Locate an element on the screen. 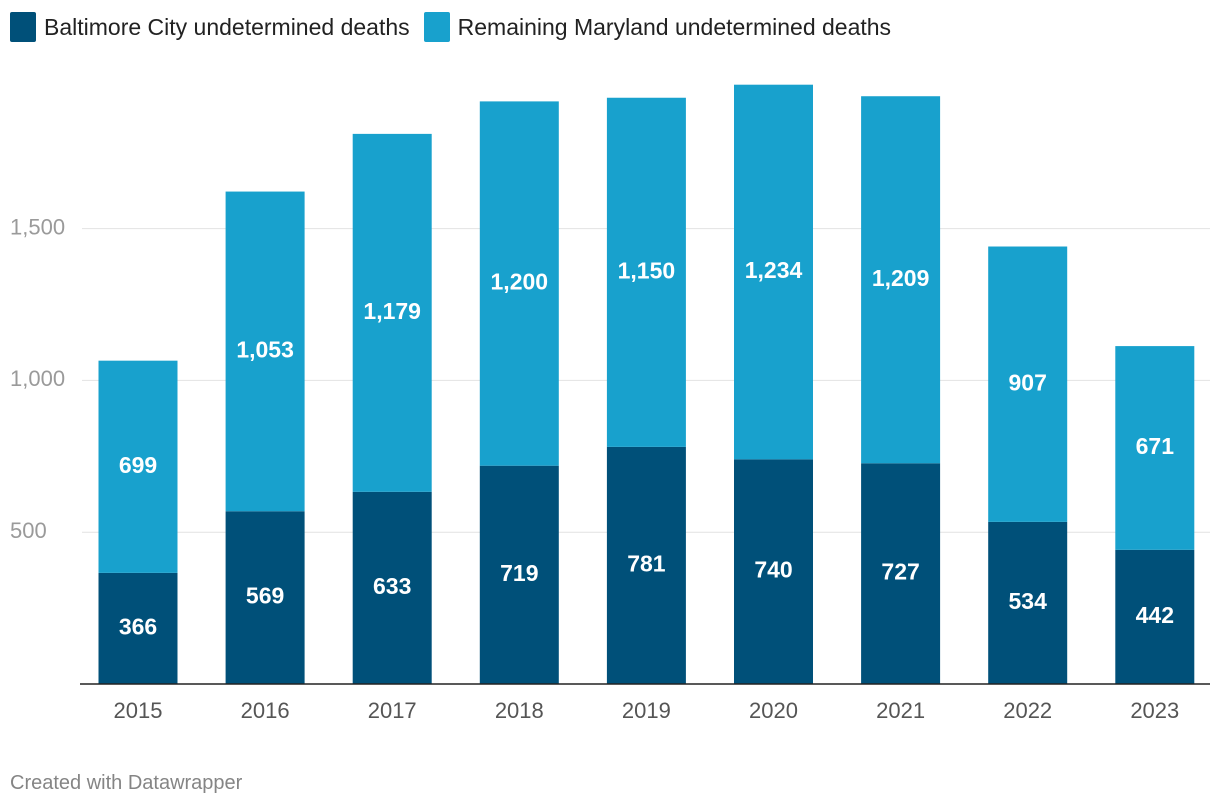 This screenshot has width=1220, height=808. value-label-remaining-2020: 1,234 is located at coordinates (774, 270).